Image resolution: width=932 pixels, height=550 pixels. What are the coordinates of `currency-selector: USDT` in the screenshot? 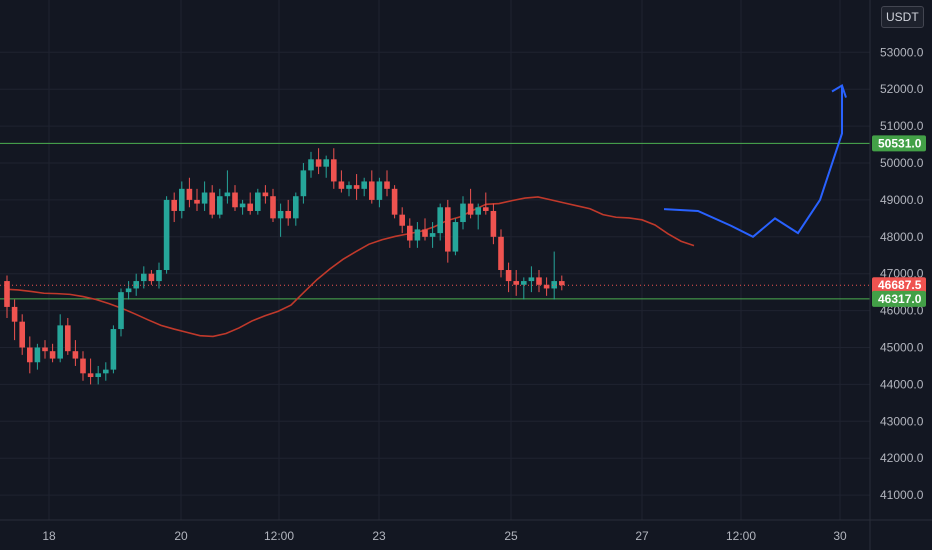 It's located at (902, 17).